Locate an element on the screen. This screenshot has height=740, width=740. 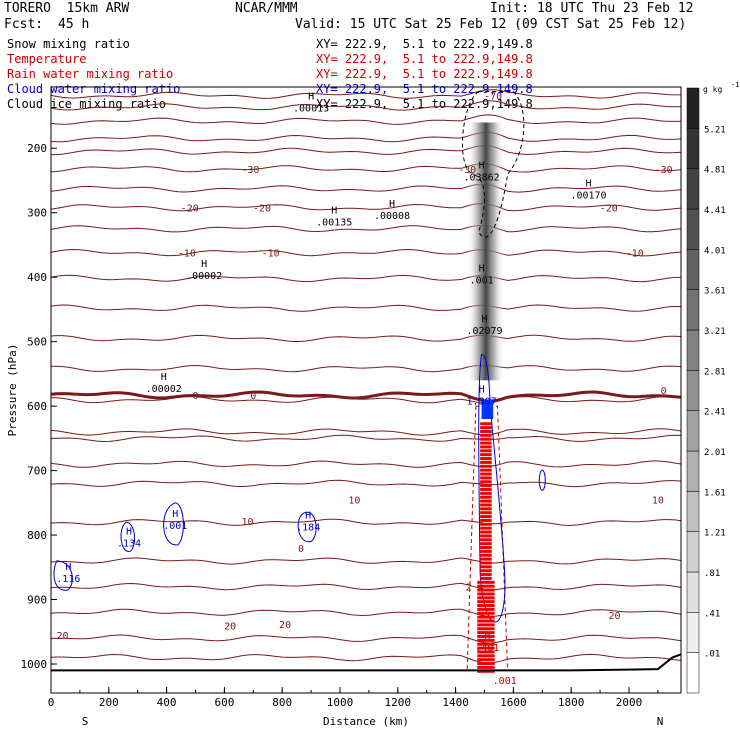
extremum-value: .001 is located at coordinates (175, 526).